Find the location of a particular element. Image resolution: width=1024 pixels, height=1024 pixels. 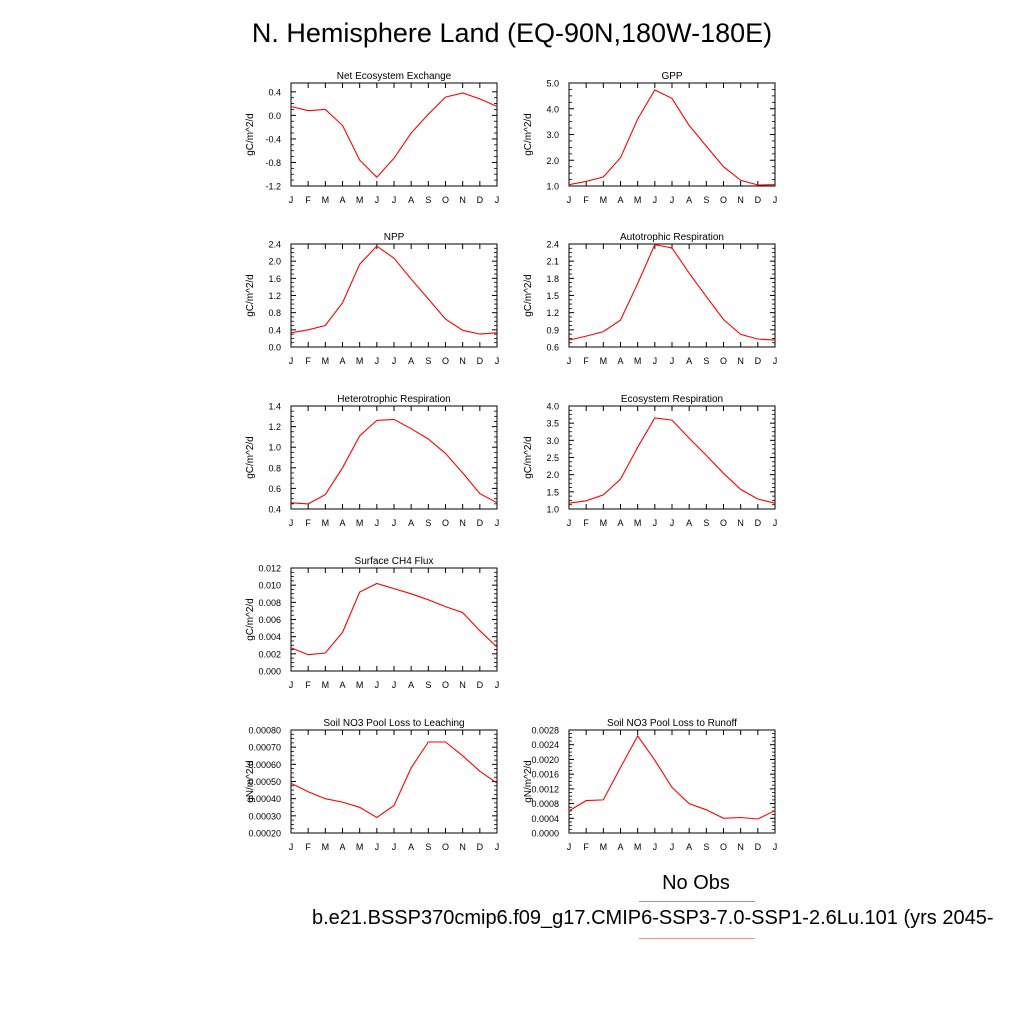

y-tick-label: 1.2 is located at coordinates (552, 313).